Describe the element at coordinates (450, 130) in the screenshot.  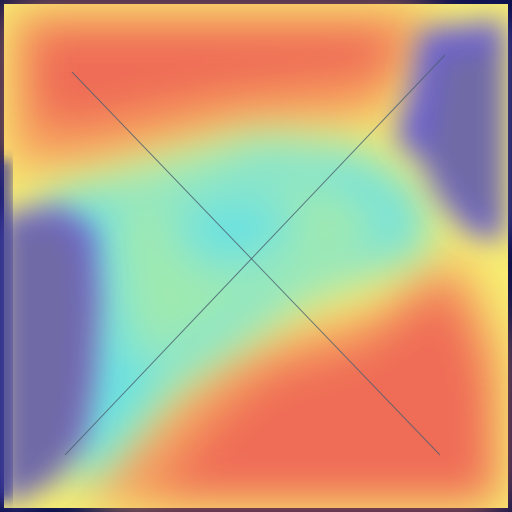
I see `right-cold-patch` at that location.